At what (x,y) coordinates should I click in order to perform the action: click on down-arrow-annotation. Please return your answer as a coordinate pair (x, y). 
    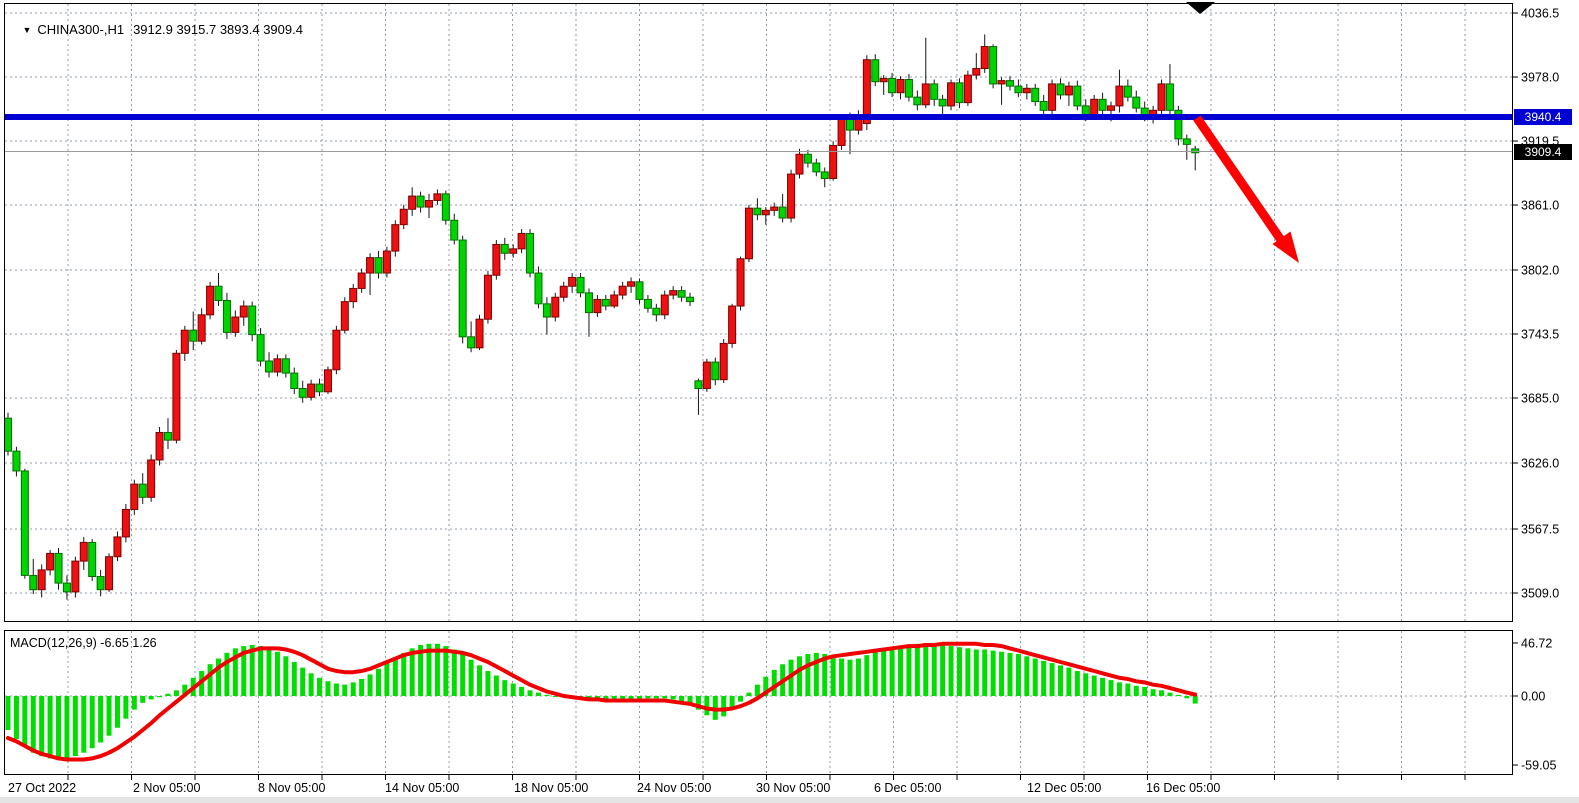
    Looking at the image, I should click on (1246, 189).